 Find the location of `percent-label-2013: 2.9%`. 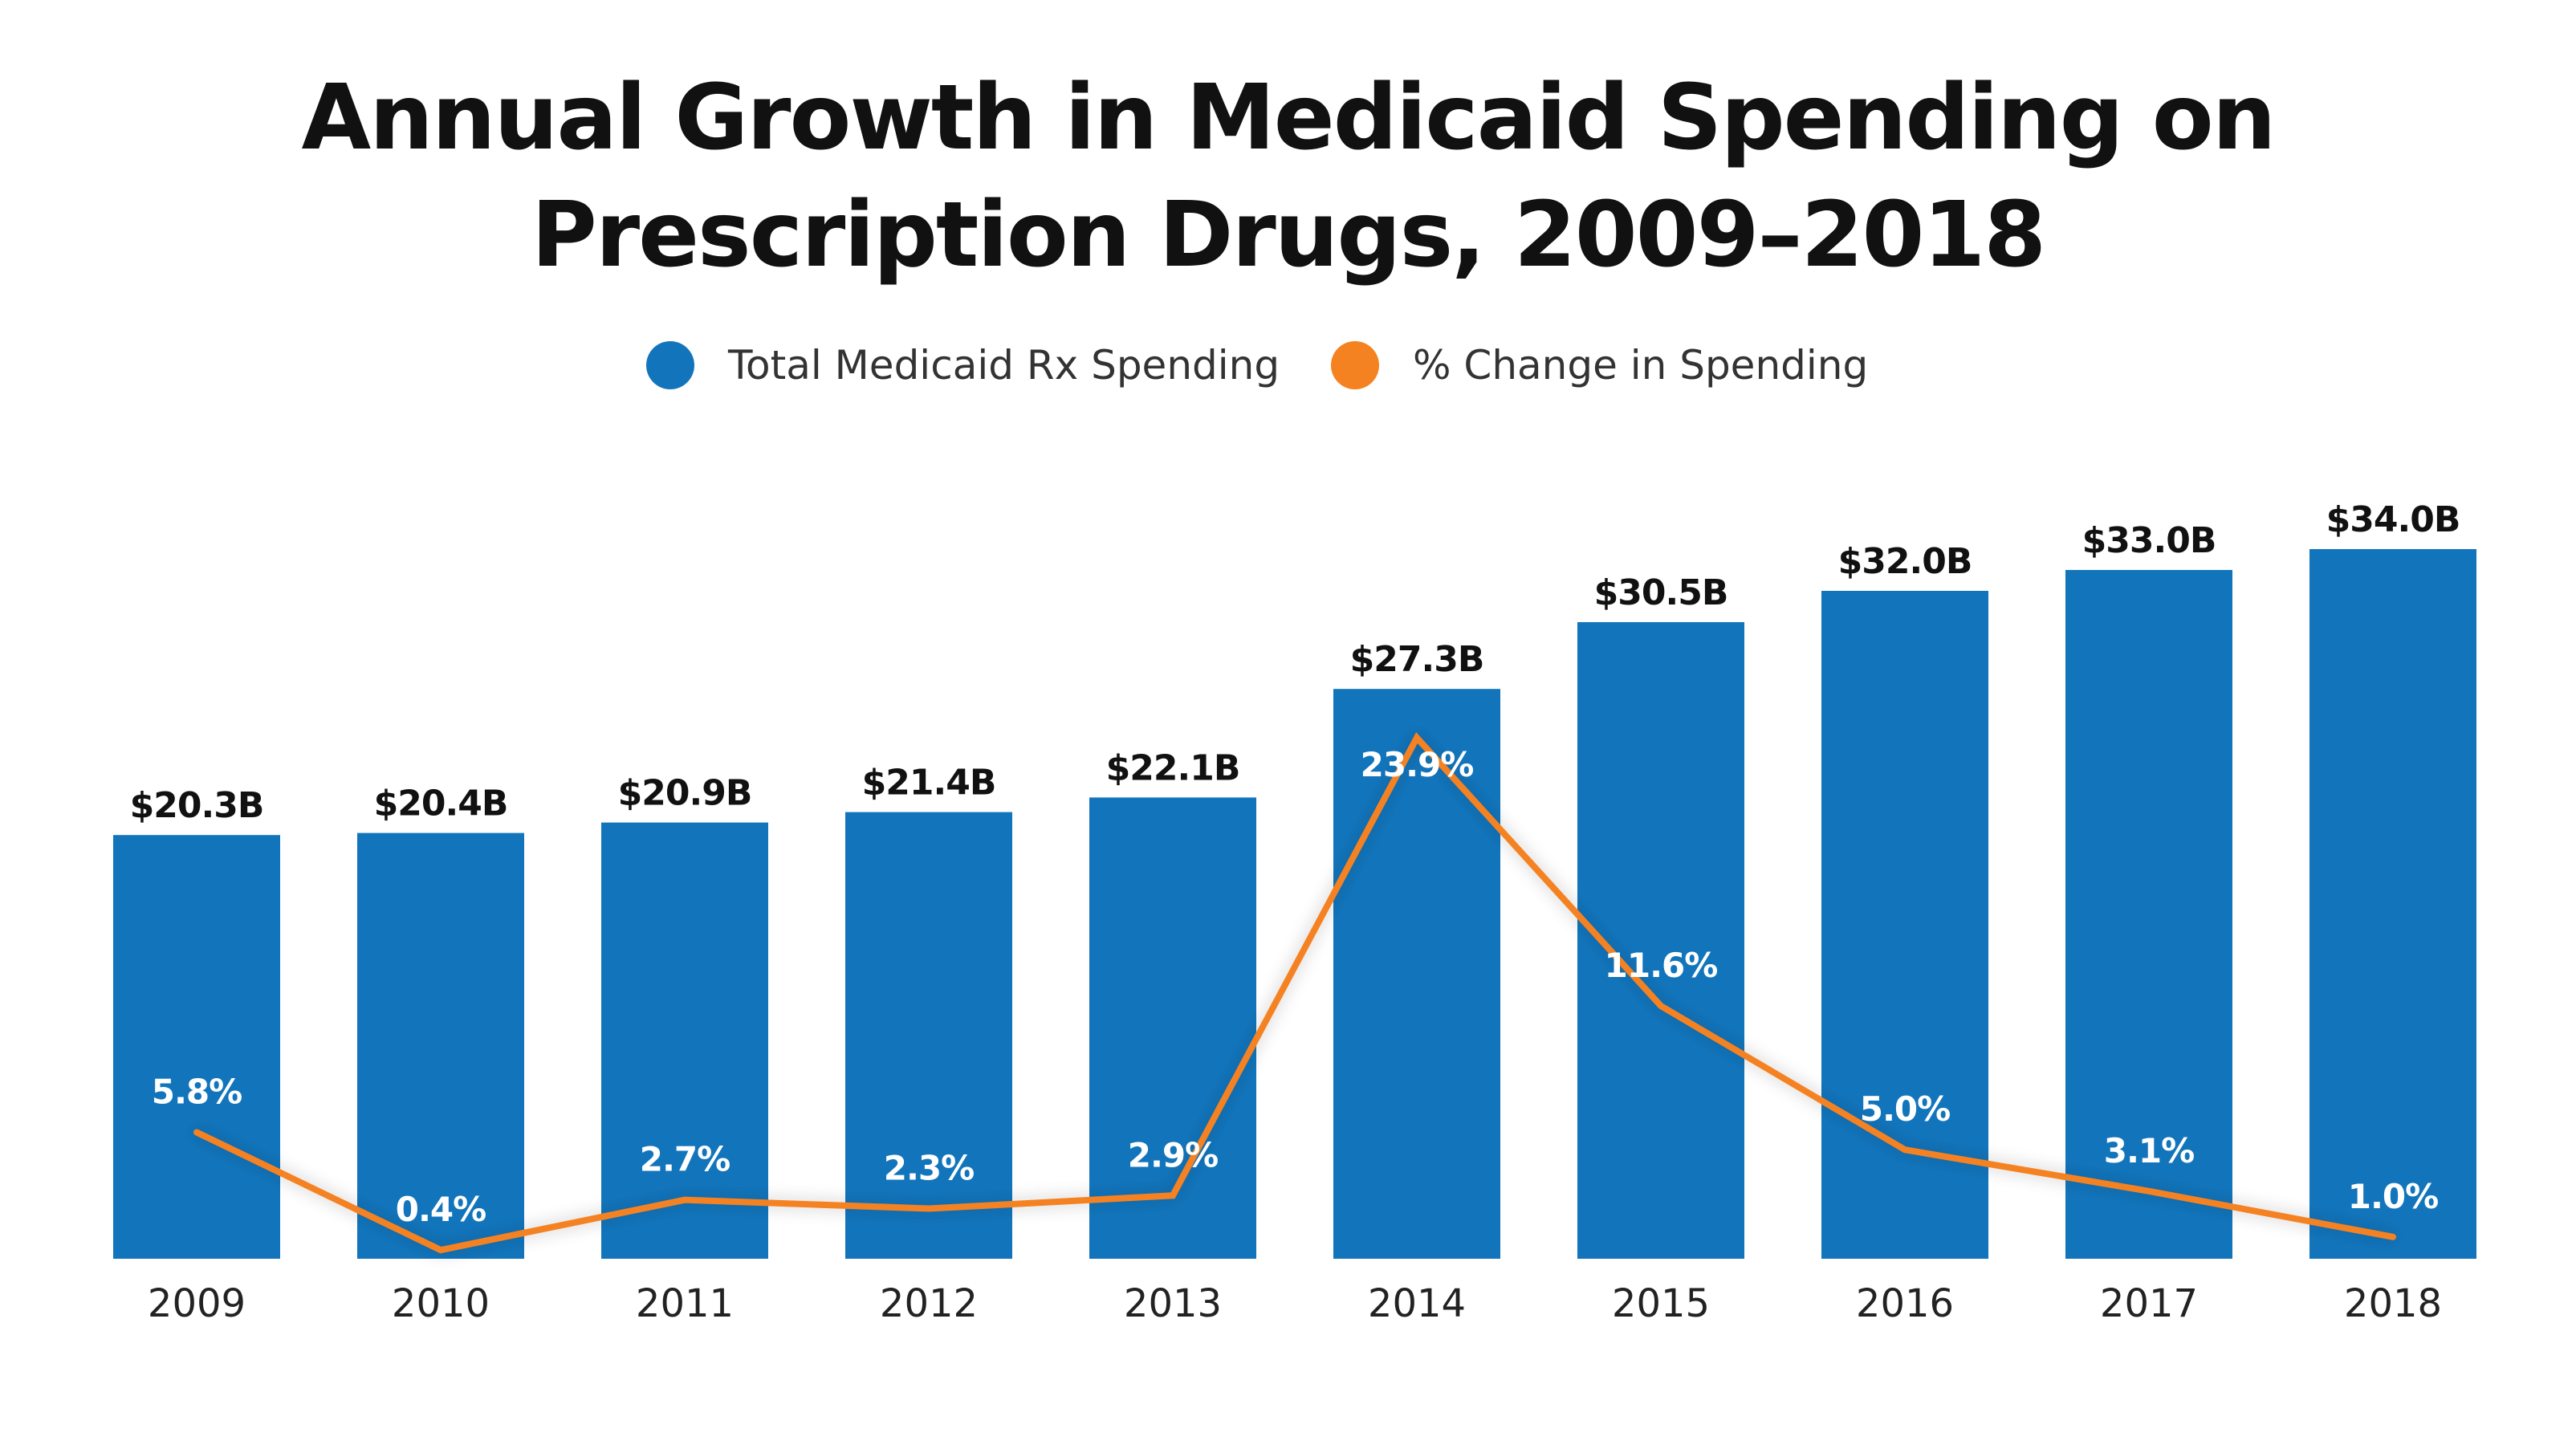

percent-label-2013: 2.9% is located at coordinates (1173, 1154).